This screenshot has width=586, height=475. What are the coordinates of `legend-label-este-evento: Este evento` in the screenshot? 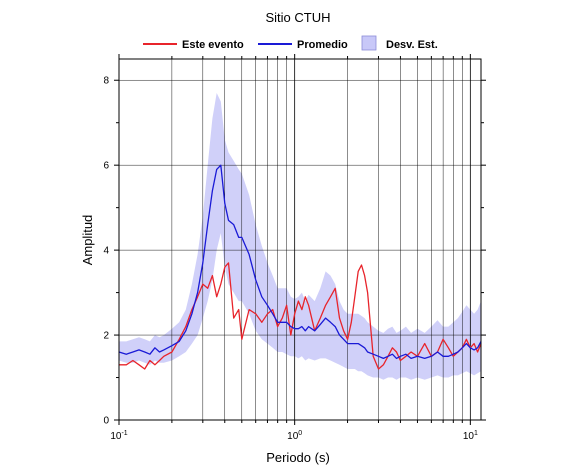 It's located at (213, 45).